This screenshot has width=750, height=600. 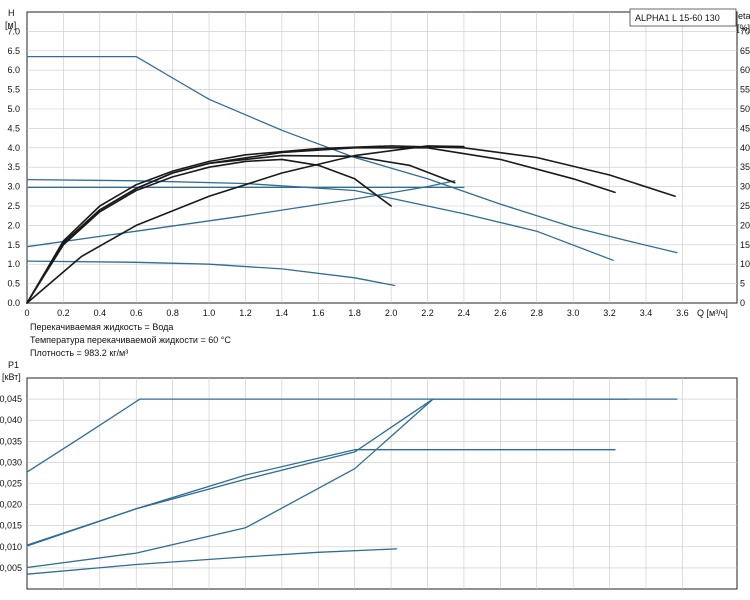 What do you see at coordinates (79, 353) in the screenshot?
I see `note-density: Плотность = 983.2 кг/м³` at bounding box center [79, 353].